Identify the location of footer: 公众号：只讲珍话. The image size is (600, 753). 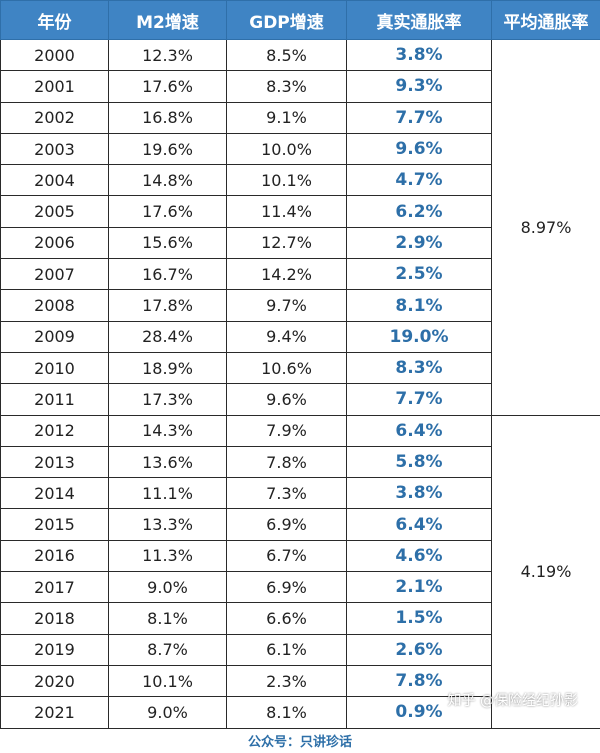
(300, 740).